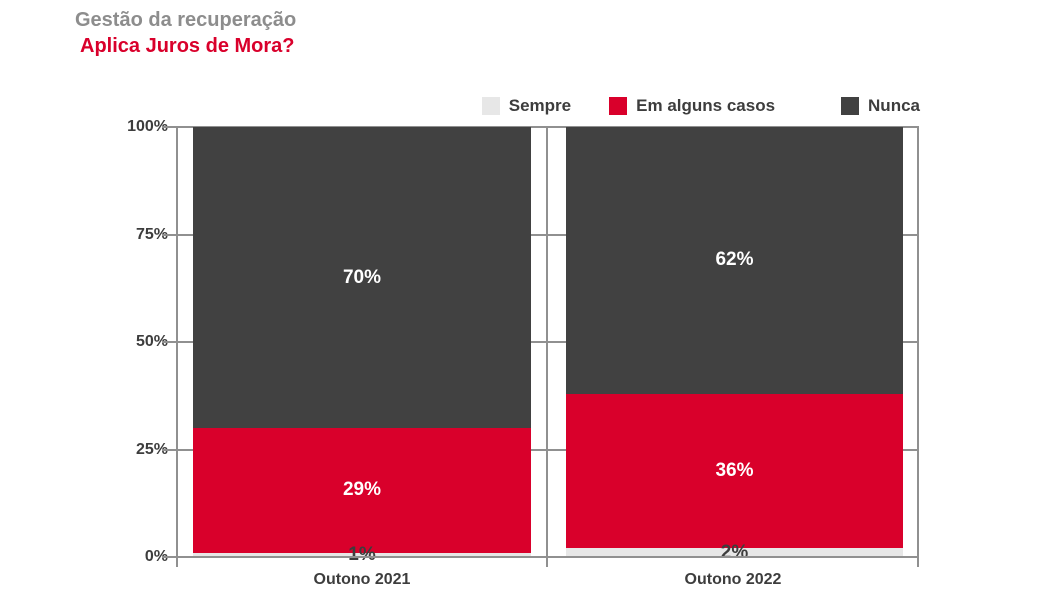 The width and height of the screenshot is (1043, 604). I want to click on legend-swatch-em-alguns-casos-icon, so click(618, 106).